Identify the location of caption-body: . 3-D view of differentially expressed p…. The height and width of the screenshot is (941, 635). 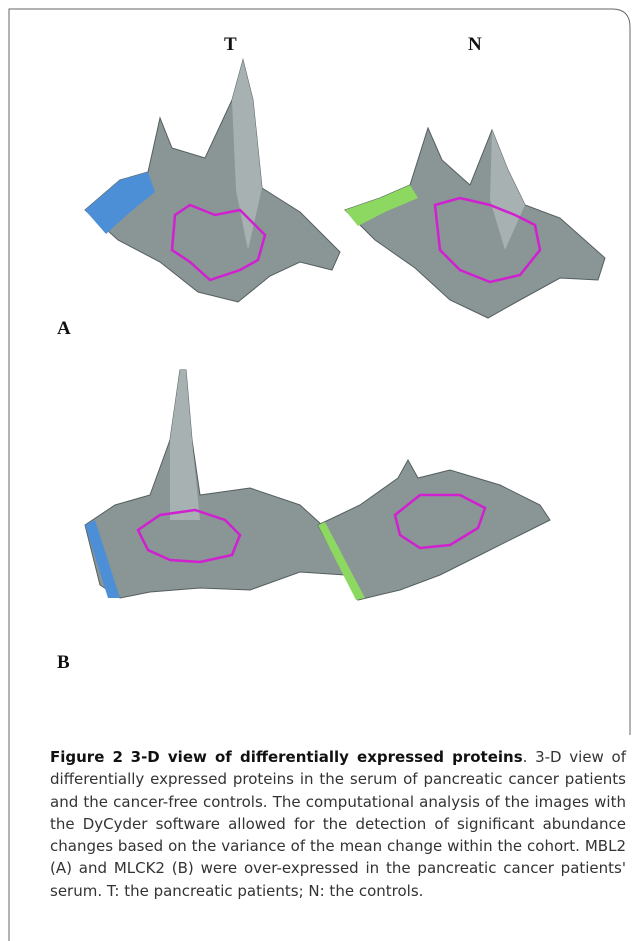
(338, 824).